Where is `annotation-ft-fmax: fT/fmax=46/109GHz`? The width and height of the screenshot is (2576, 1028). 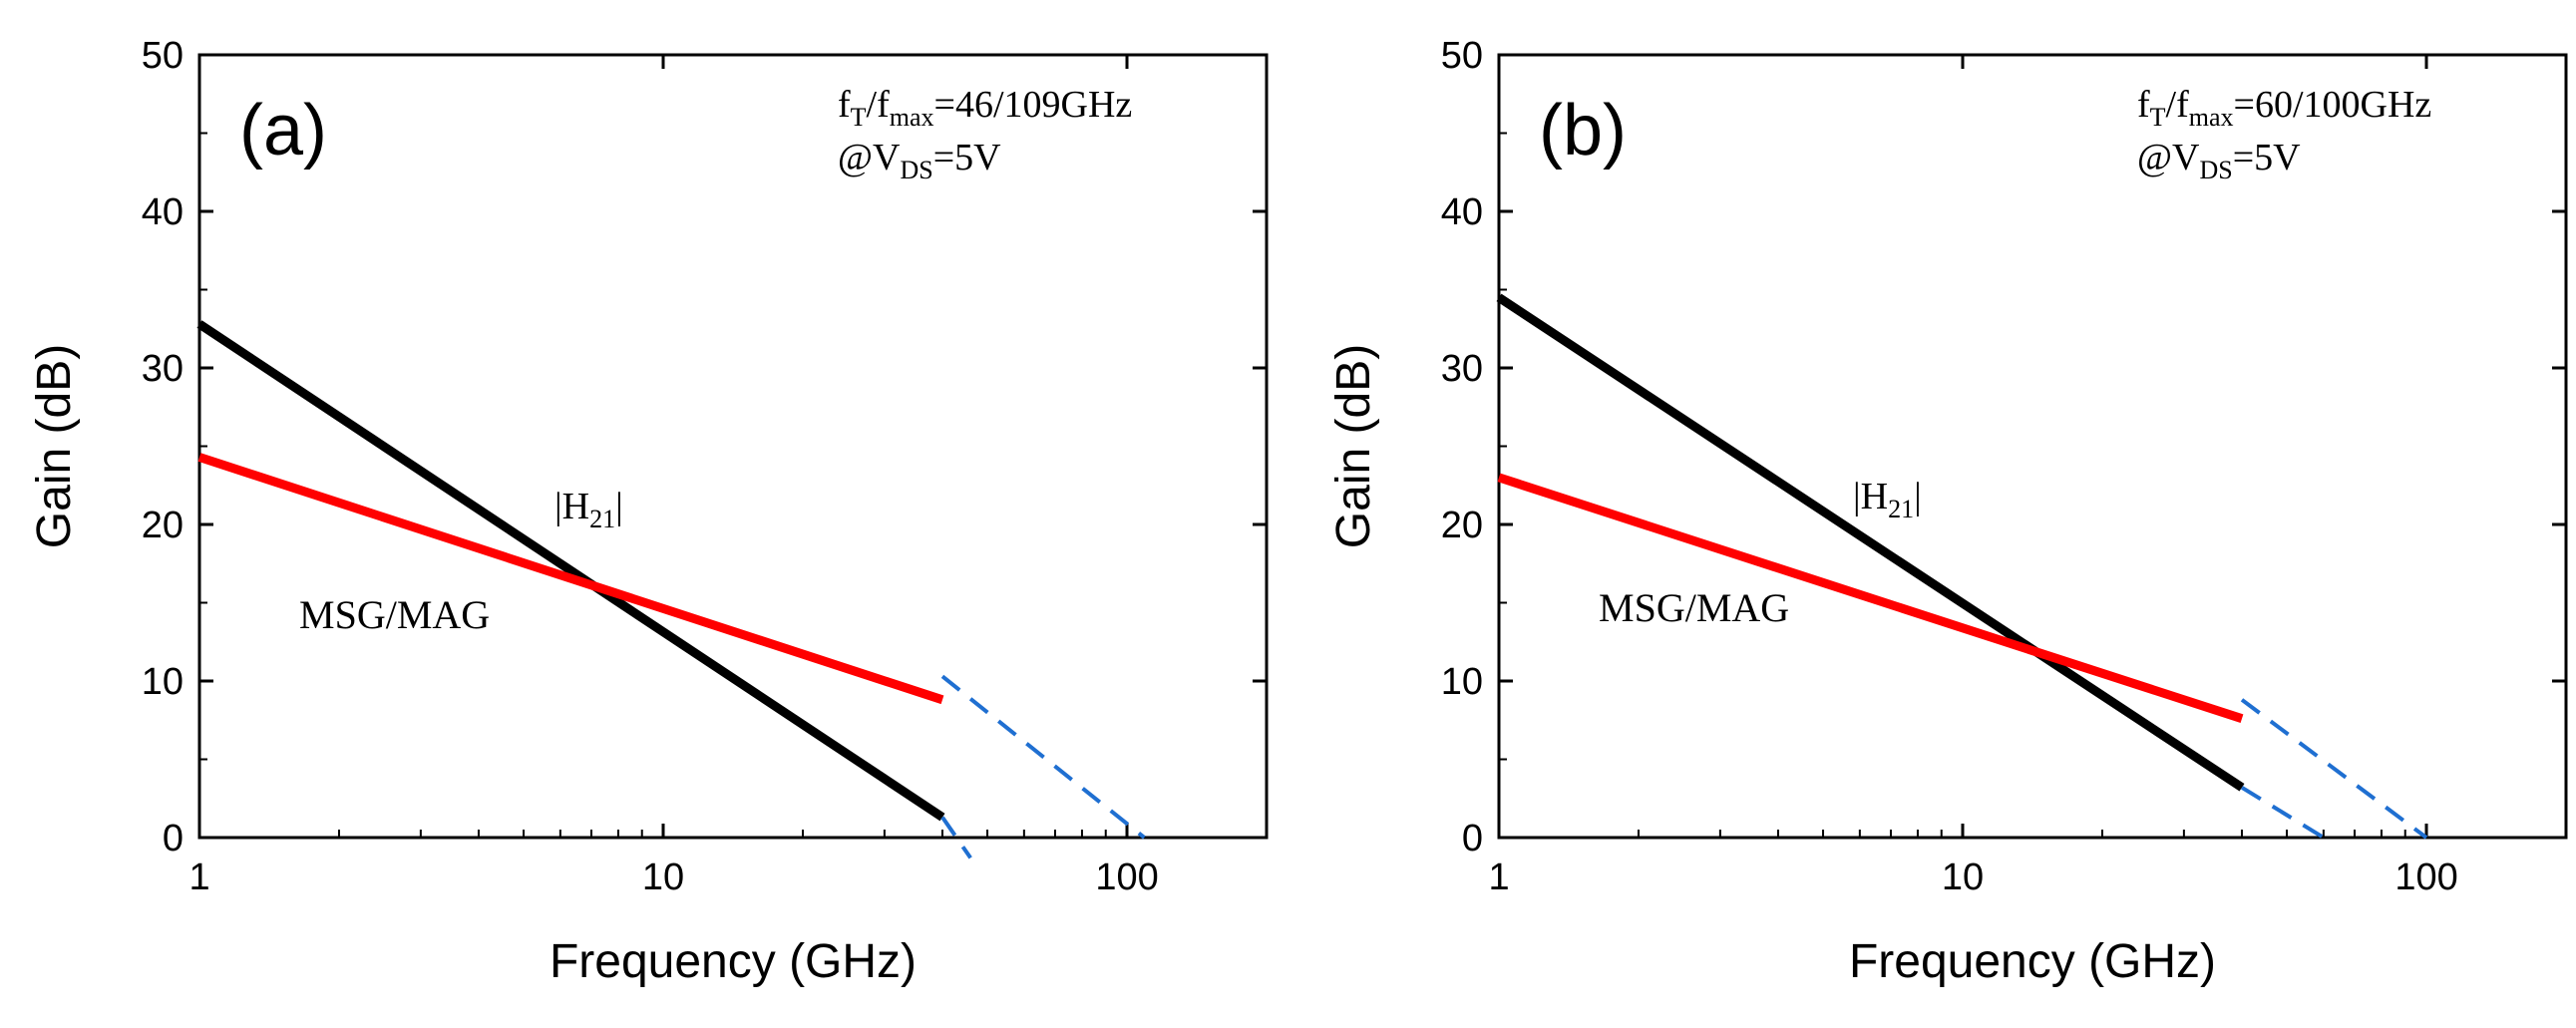 annotation-ft-fmax: fT/fmax=46/109GHz is located at coordinates (985, 108).